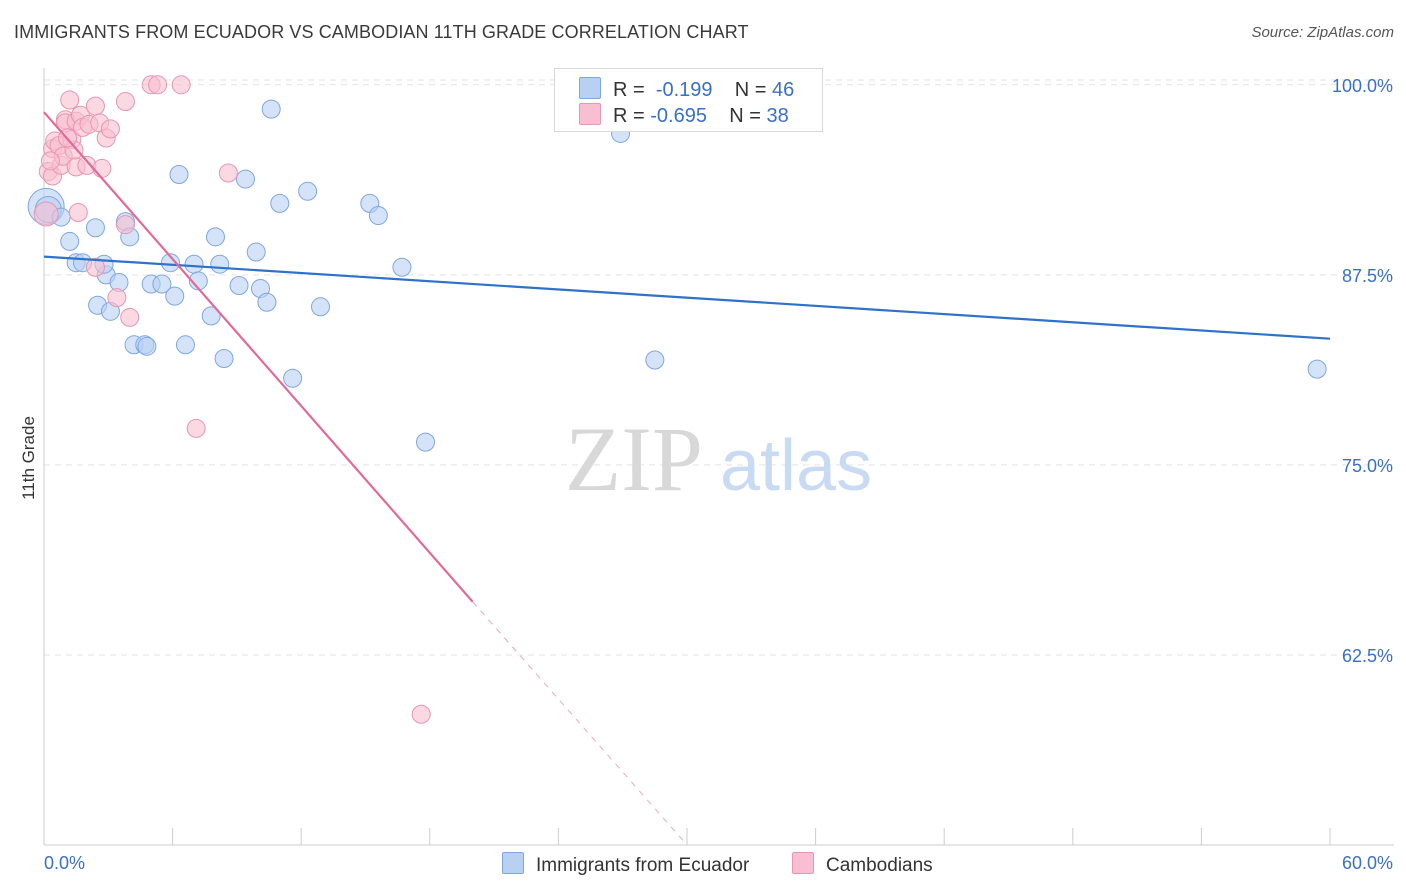 This screenshot has width=1406, height=892. What do you see at coordinates (687, 297) in the screenshot?
I see `trend-line-ecuador` at bounding box center [687, 297].